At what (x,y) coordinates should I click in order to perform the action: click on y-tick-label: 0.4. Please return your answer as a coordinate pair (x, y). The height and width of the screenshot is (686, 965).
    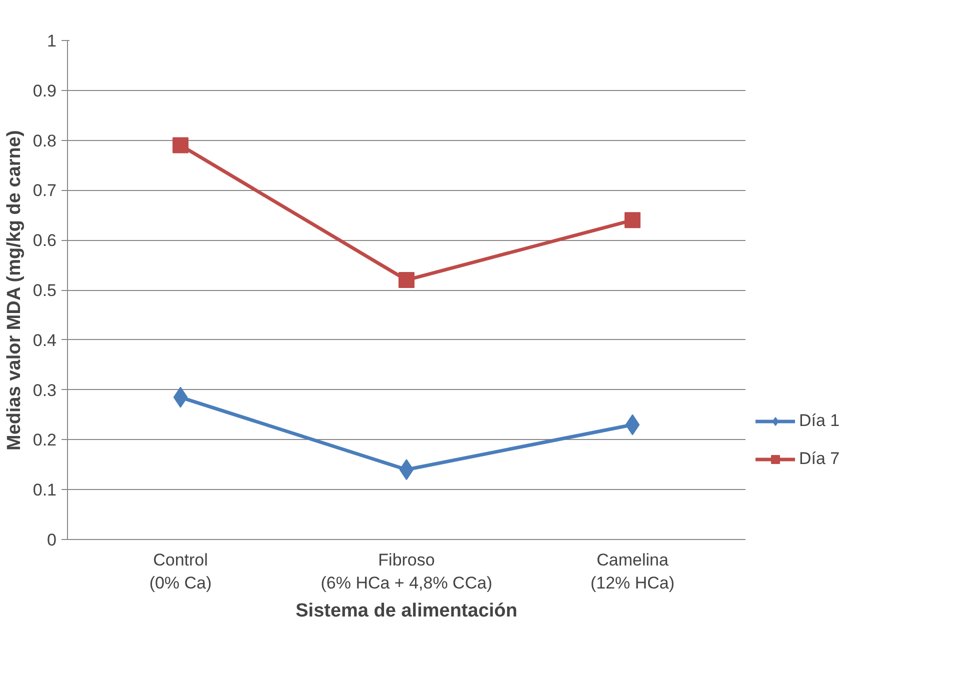
    Looking at the image, I should click on (44, 340).